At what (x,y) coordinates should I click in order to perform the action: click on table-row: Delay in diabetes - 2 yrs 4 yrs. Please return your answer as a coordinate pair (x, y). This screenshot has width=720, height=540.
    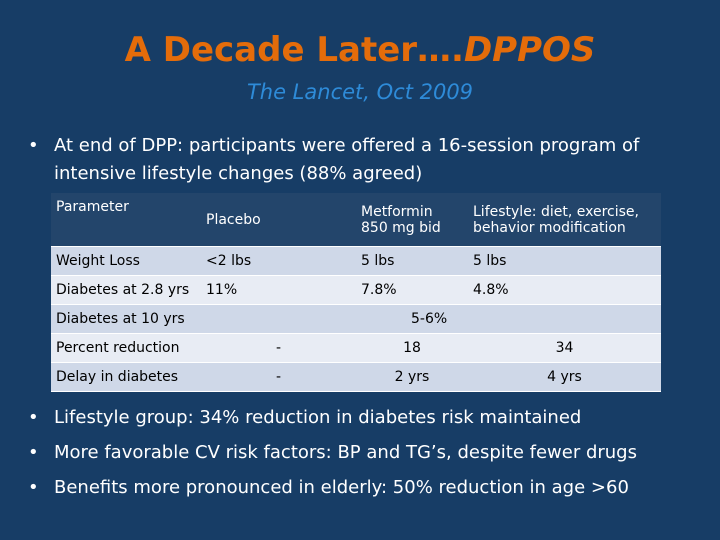
    Looking at the image, I should click on (356, 377).